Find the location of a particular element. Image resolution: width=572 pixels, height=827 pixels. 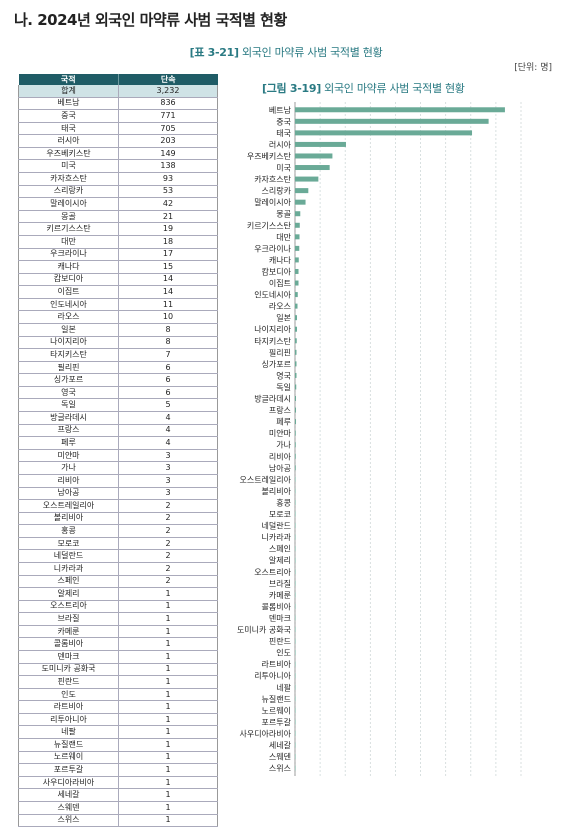

category-label: 라트비아 is located at coordinates (277, 664).